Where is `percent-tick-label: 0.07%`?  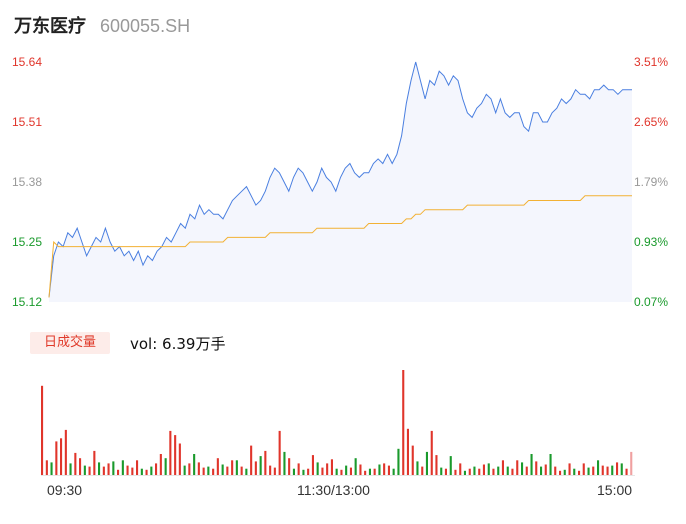
percent-tick-label: 0.07% is located at coordinates (650, 302).